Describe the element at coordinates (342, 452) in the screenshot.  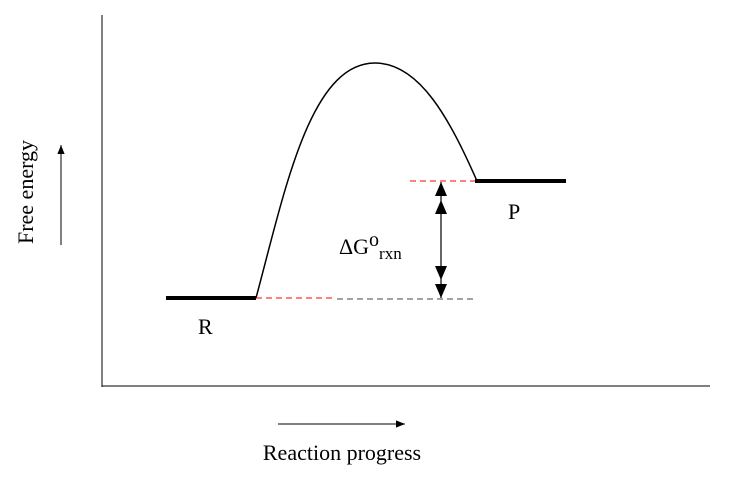
I see `x-axis-label: Reaction progress` at that location.